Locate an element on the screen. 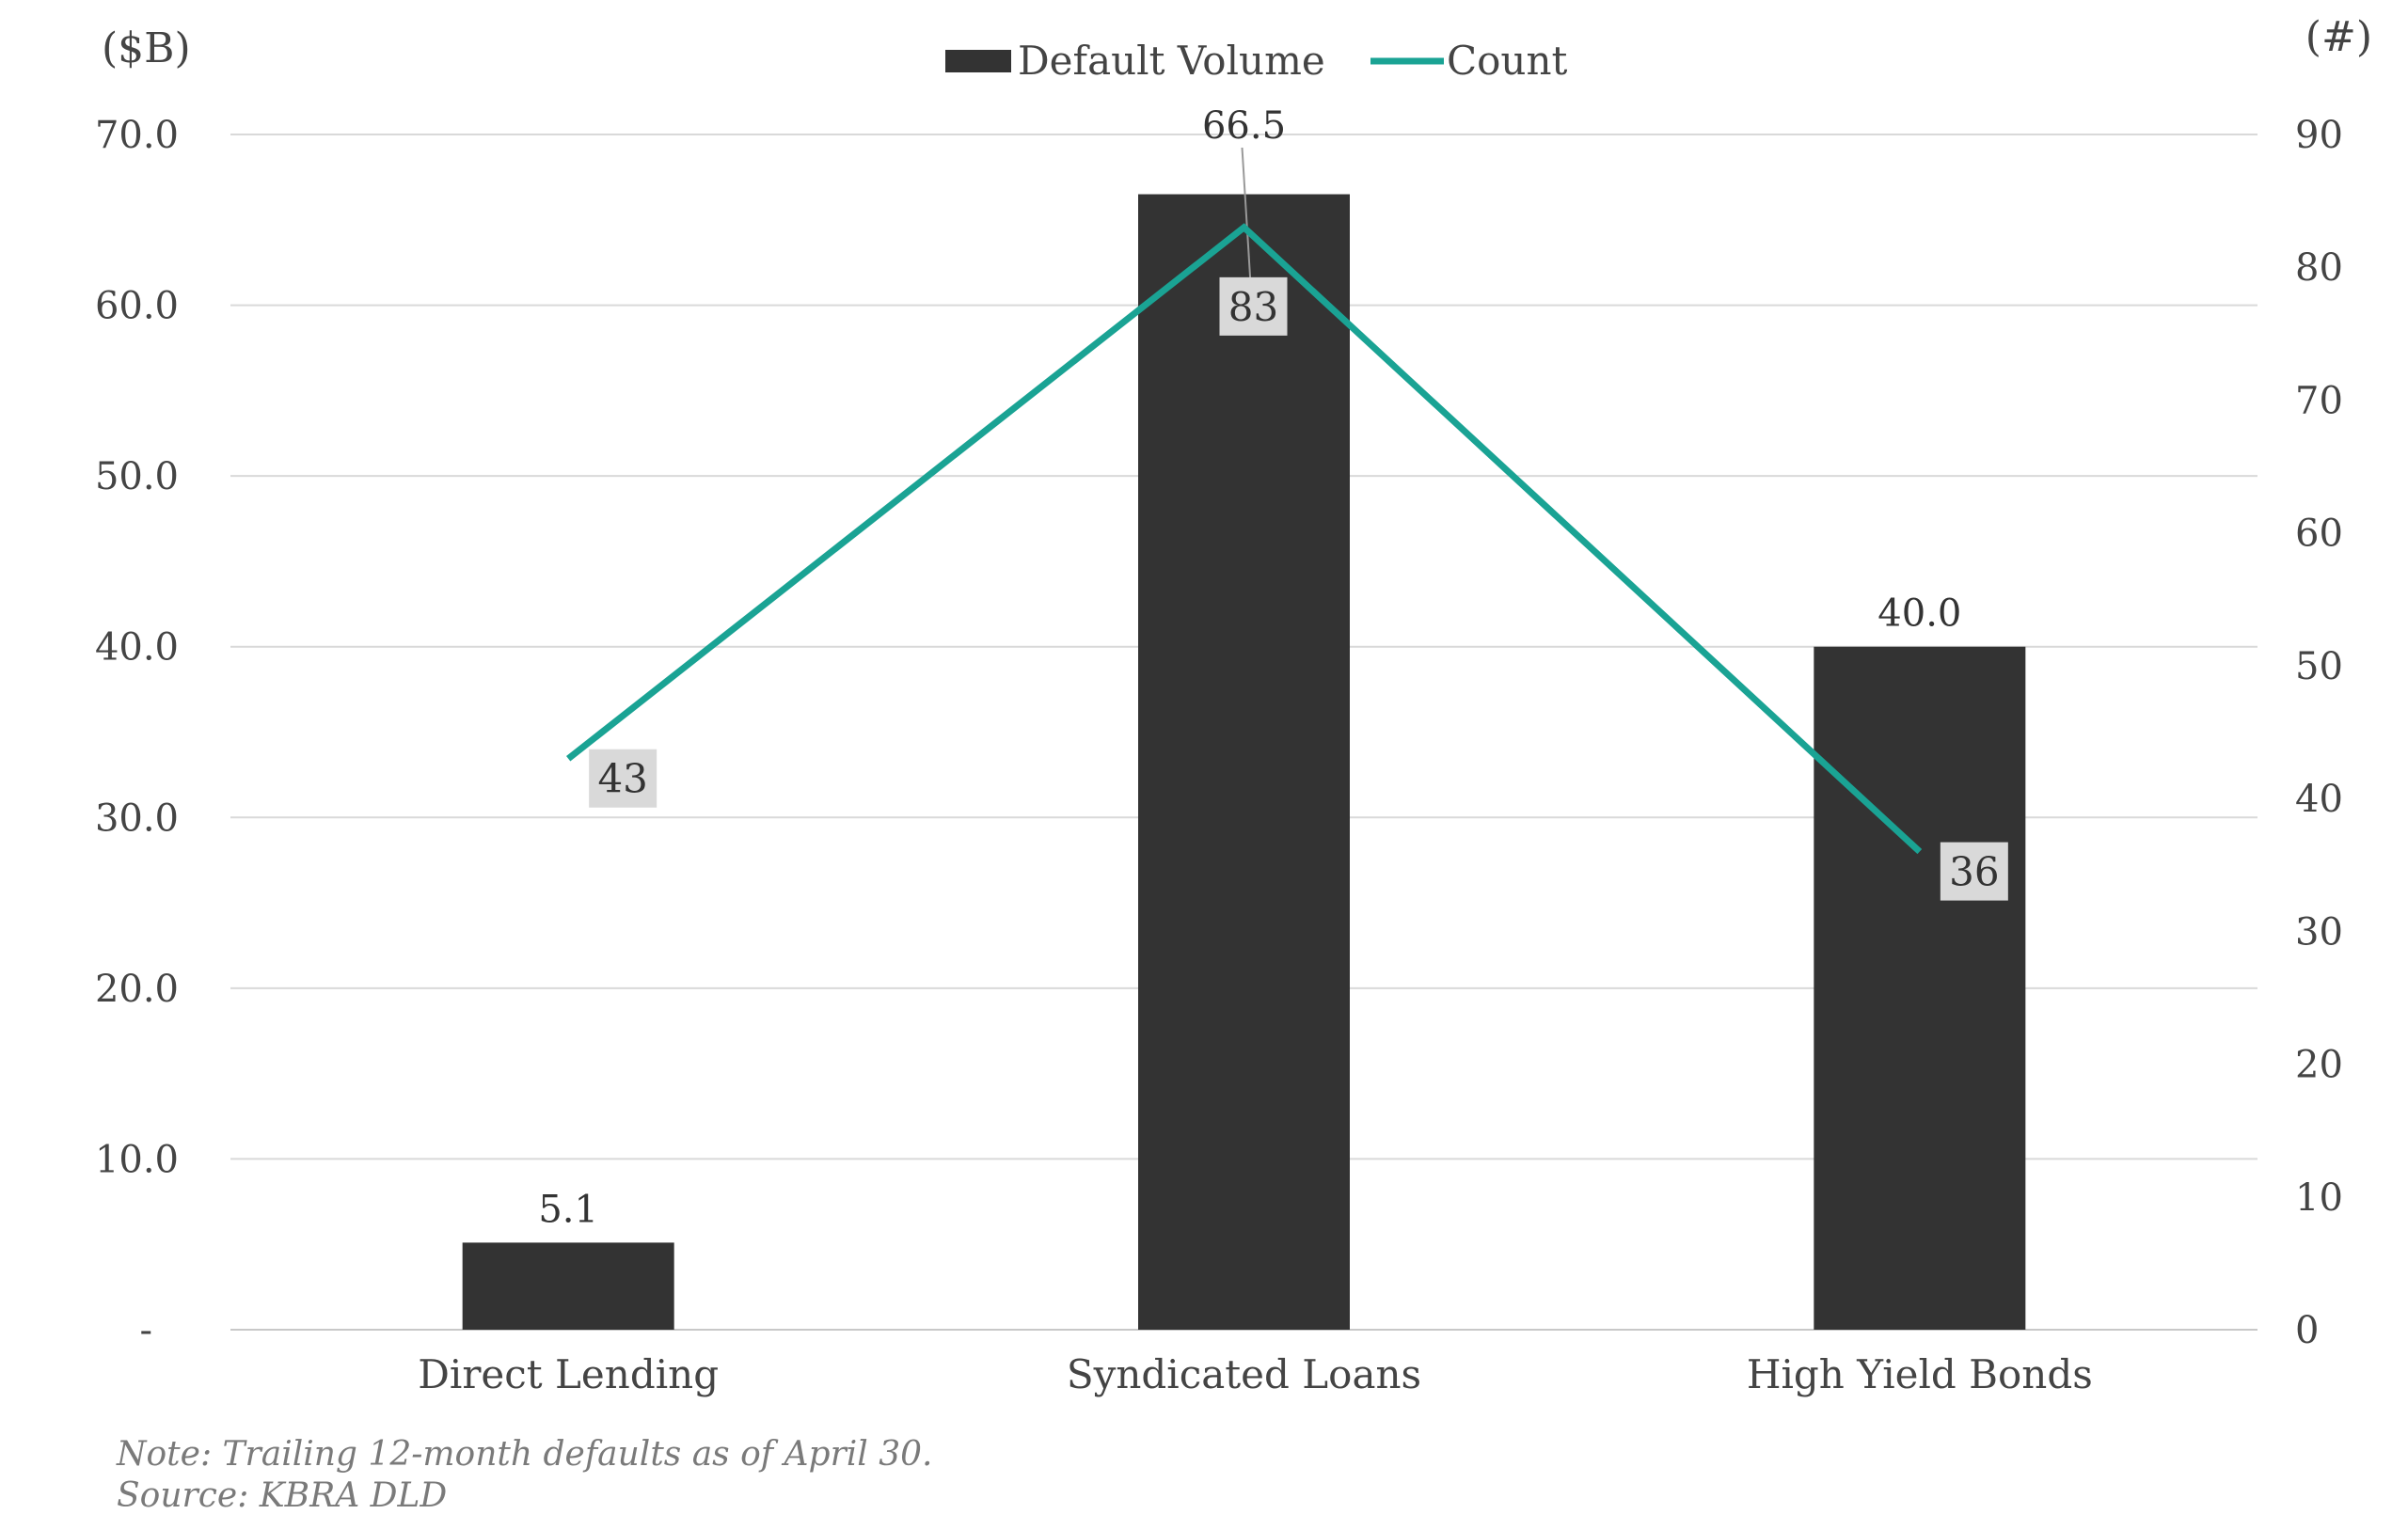  bar-value-label: 40.0 is located at coordinates (1919, 614).